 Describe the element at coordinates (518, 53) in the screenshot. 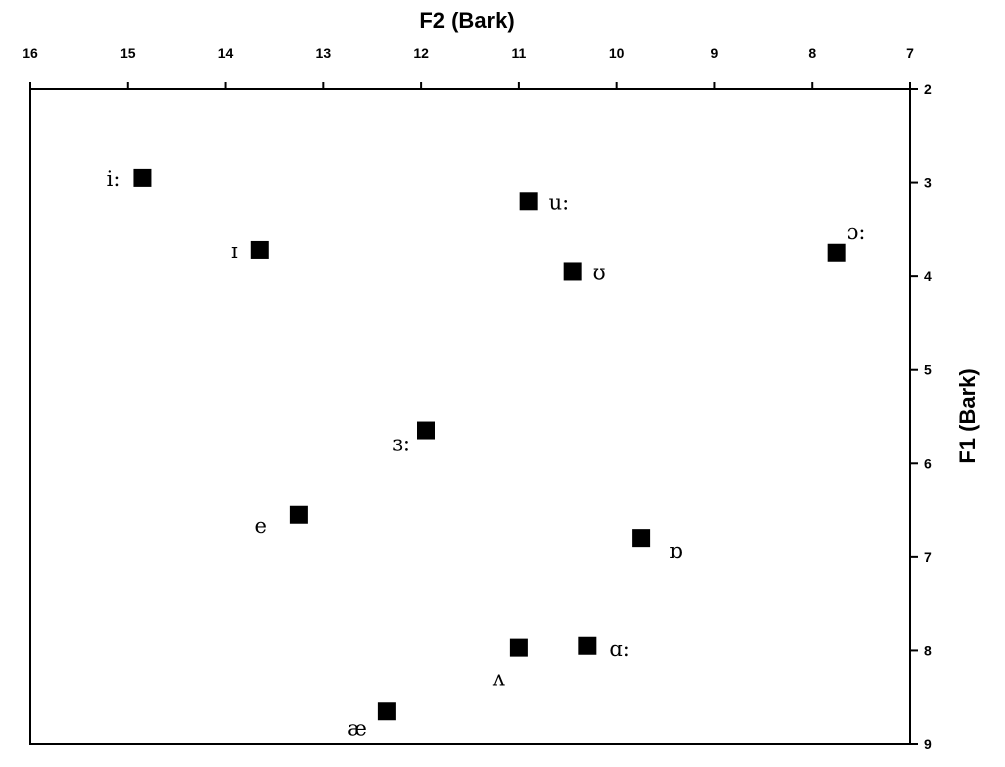

I see `x-tick-label: 11` at that location.